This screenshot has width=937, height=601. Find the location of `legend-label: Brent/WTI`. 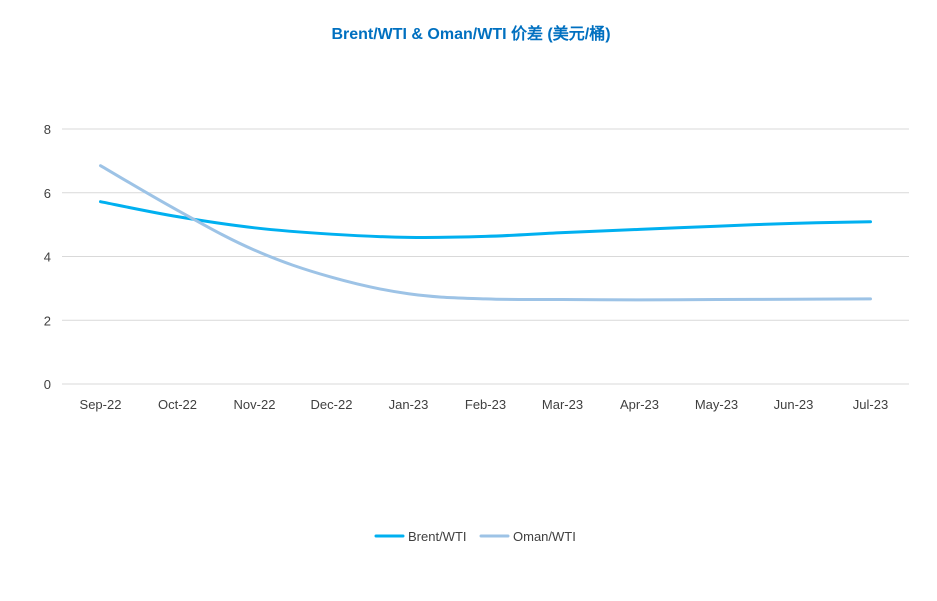

legend-label: Brent/WTI is located at coordinates (437, 536).